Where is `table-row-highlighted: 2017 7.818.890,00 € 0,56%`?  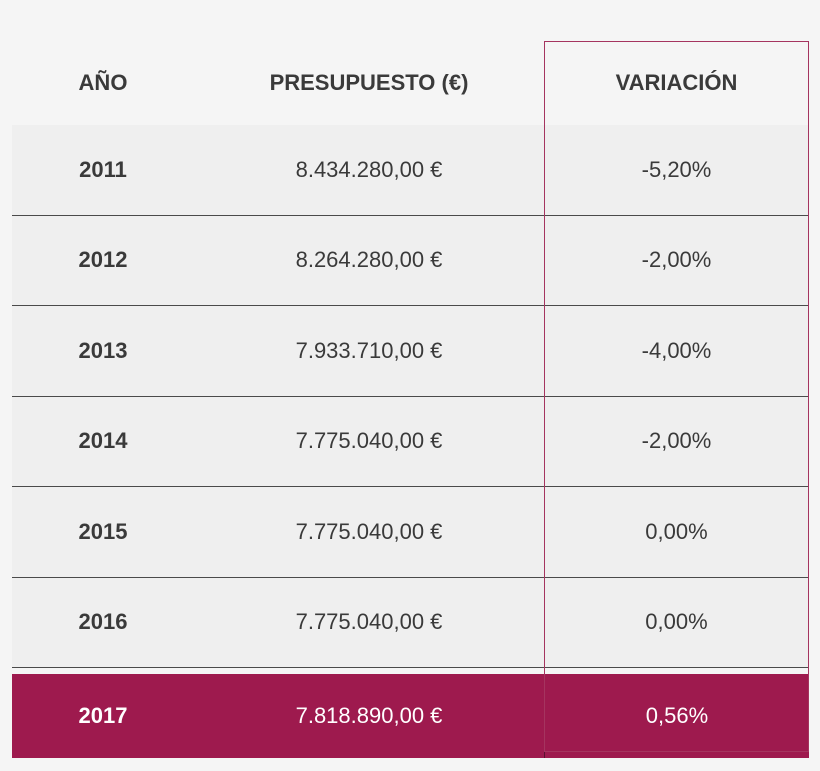 table-row-highlighted: 2017 7.818.890,00 € 0,56% is located at coordinates (410, 716).